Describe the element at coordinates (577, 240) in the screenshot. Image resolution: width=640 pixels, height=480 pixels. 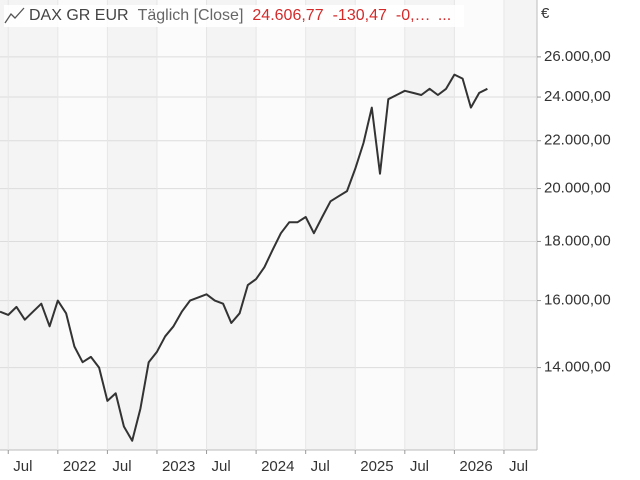
I see `y-tick-label: 18.000,00` at that location.